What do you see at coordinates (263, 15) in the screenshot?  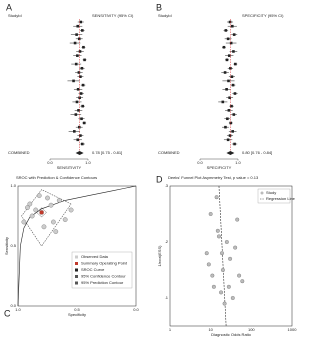 I see `column-header: SPECIFICITY (95% CI)` at bounding box center [263, 15].